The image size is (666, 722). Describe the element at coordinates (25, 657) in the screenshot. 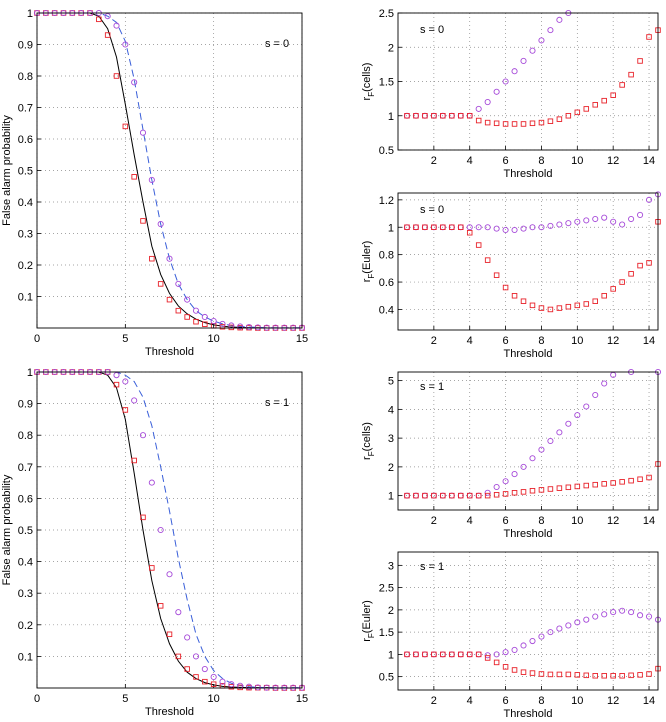

I see `y-tick-label: 0.1` at that location.